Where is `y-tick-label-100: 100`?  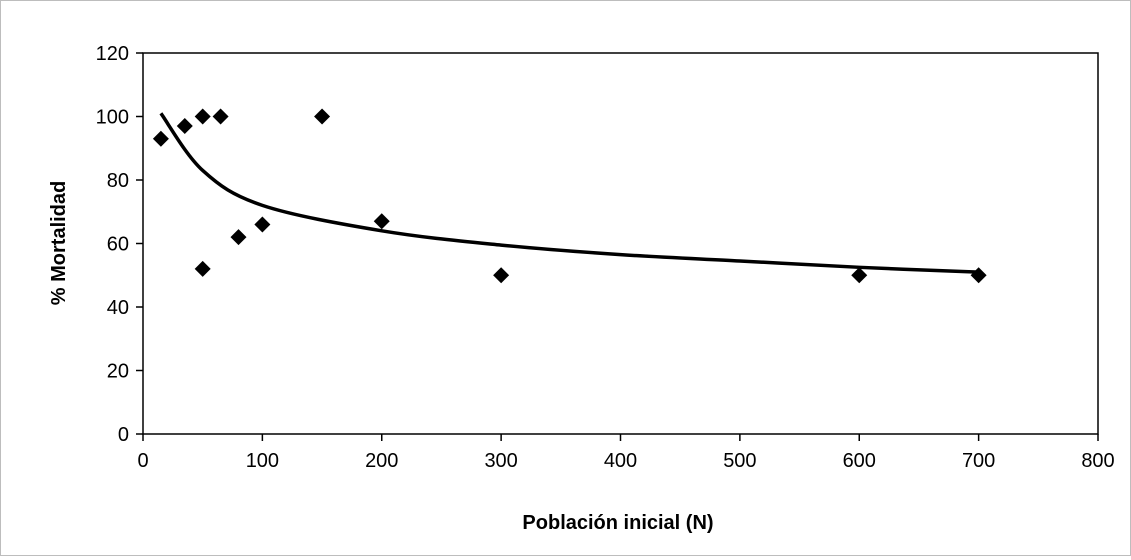
y-tick-label-100: 100 is located at coordinates (112, 118).